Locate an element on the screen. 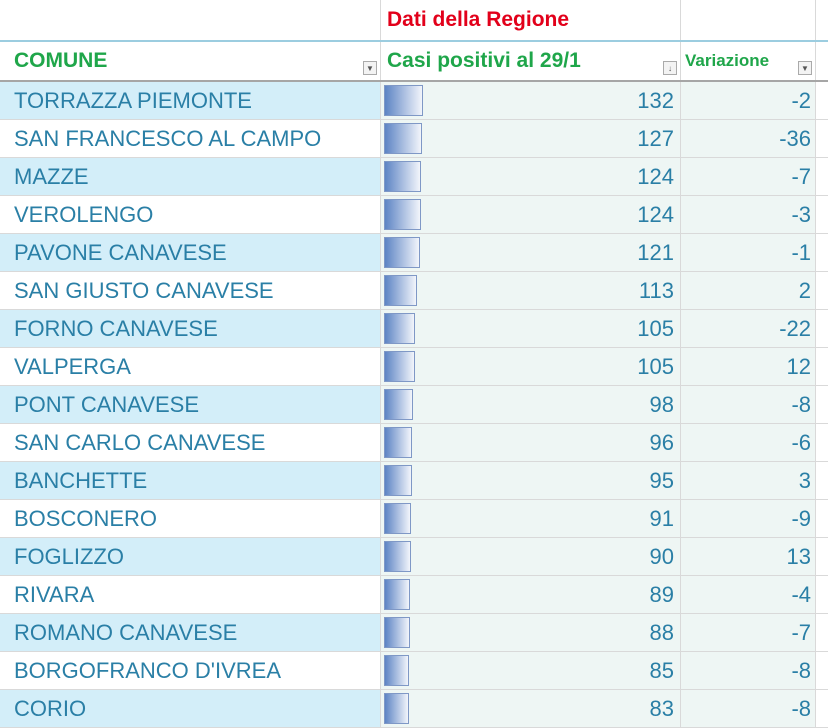  variazione-cell: 13 is located at coordinates (747, 556).